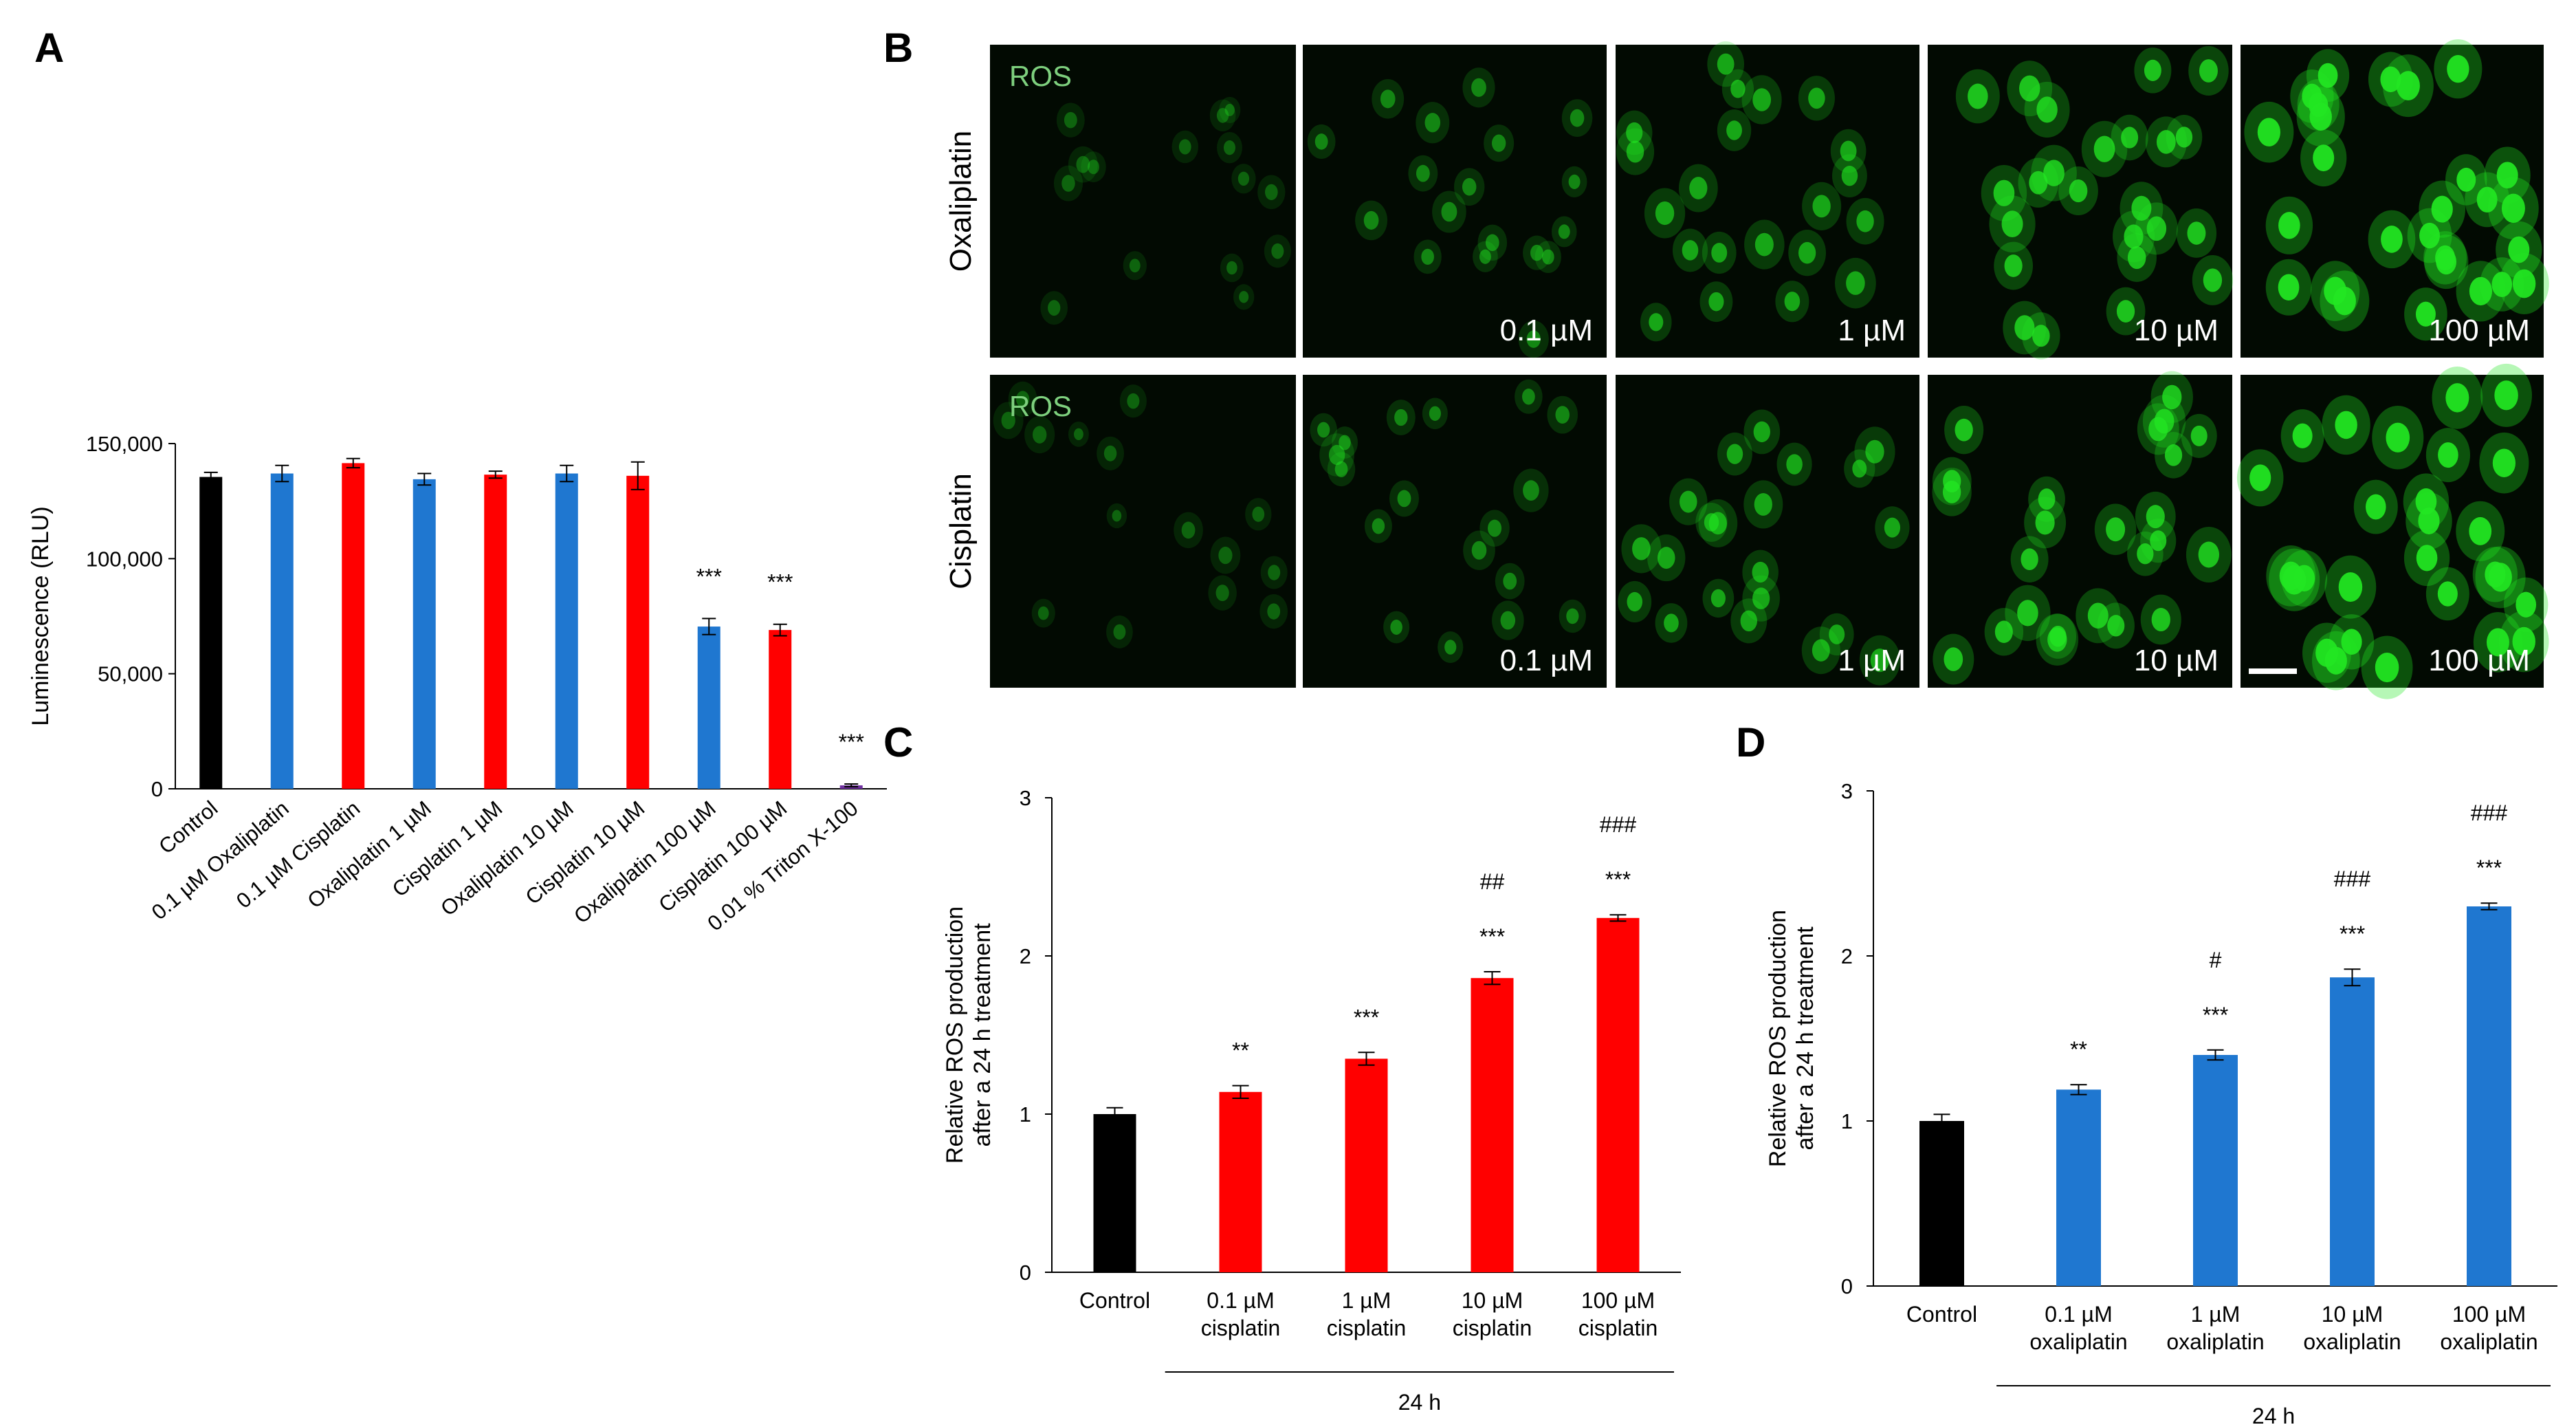  Describe the element at coordinates (2489, 868) in the screenshot. I see `chart-d-significance-label: ***` at that location.